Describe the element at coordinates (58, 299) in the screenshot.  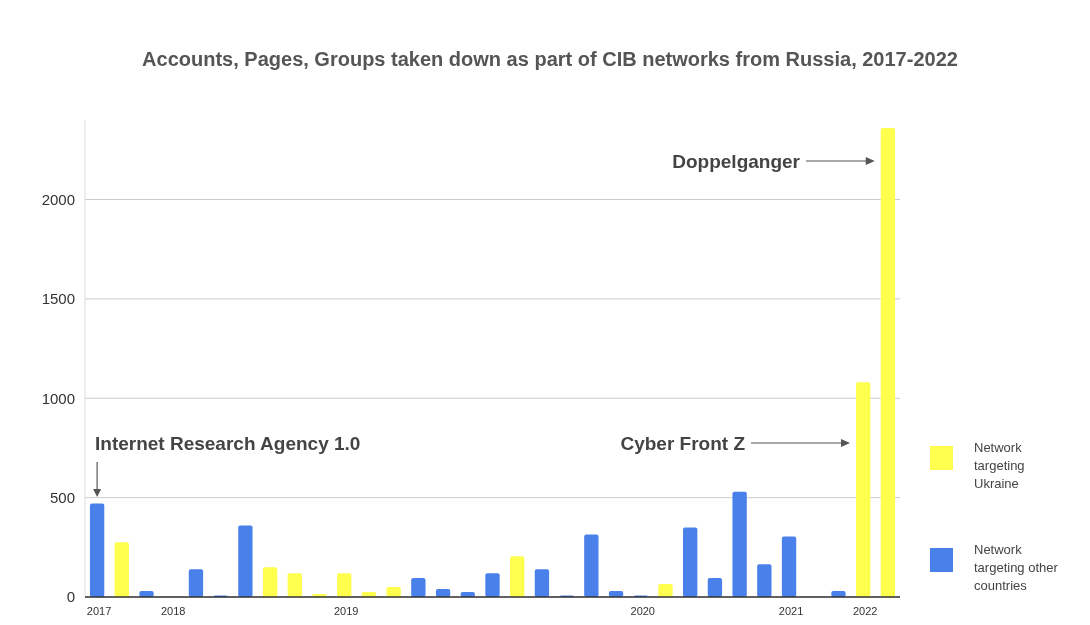
I see `y-tick-label: 1500` at that location.